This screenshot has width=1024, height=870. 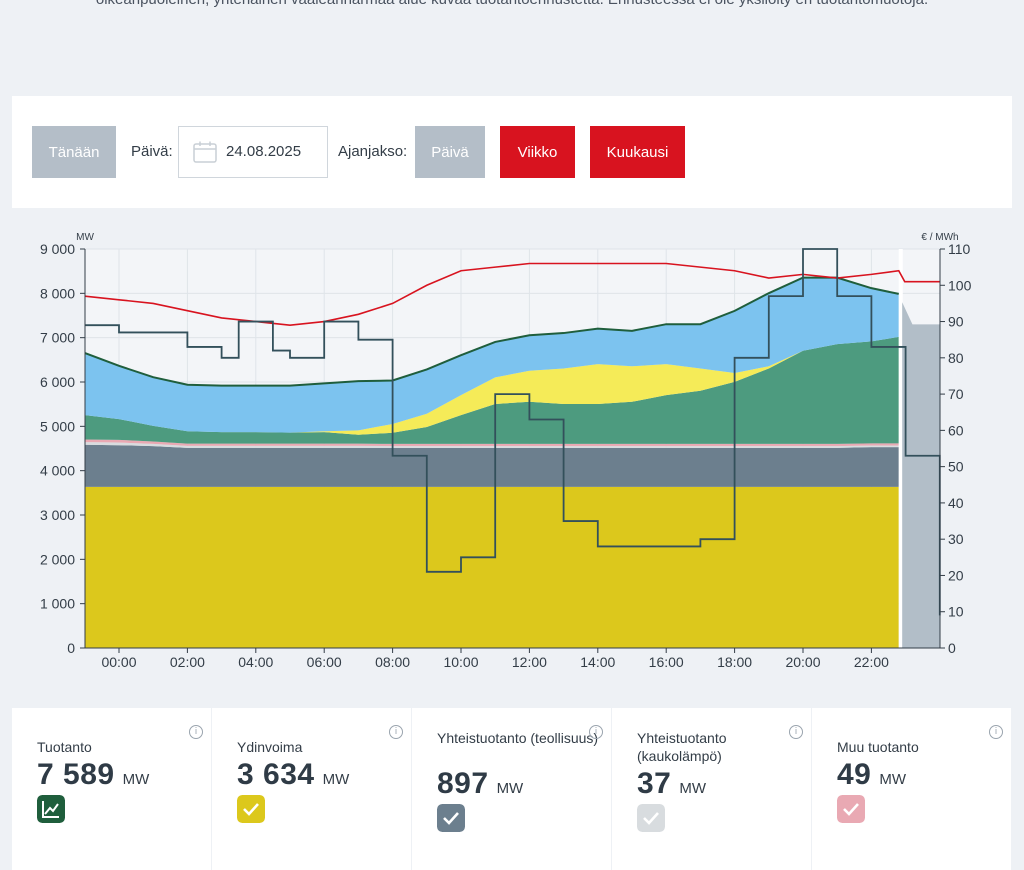 I want to click on card-other: Muu tuotanto 49 MW i, so click(x=911, y=781).